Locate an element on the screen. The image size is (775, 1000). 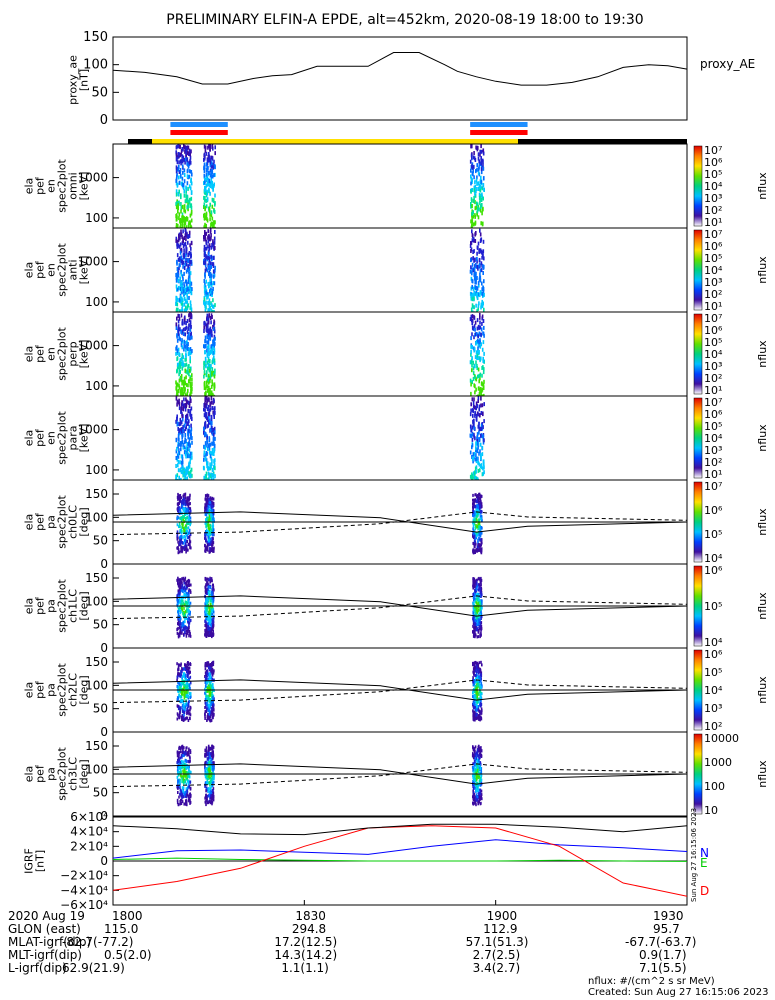
colorbar is located at coordinates (698, 690).